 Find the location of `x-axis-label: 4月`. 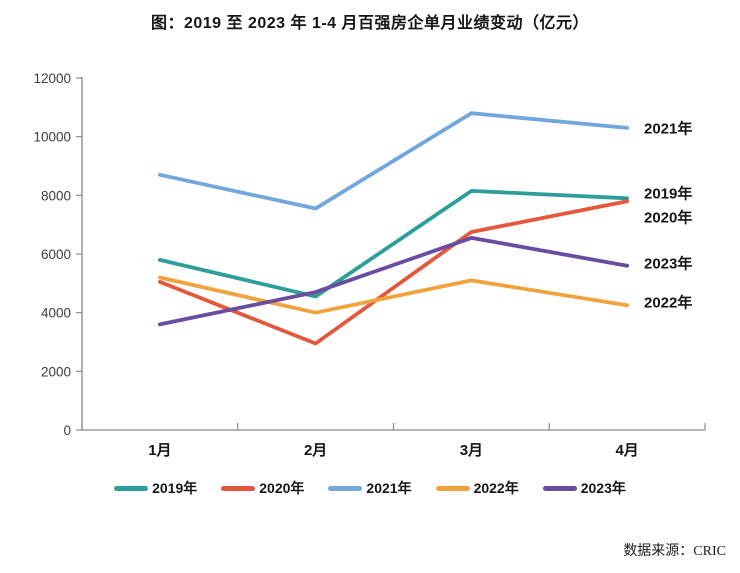

x-axis-label: 4月 is located at coordinates (626, 450).